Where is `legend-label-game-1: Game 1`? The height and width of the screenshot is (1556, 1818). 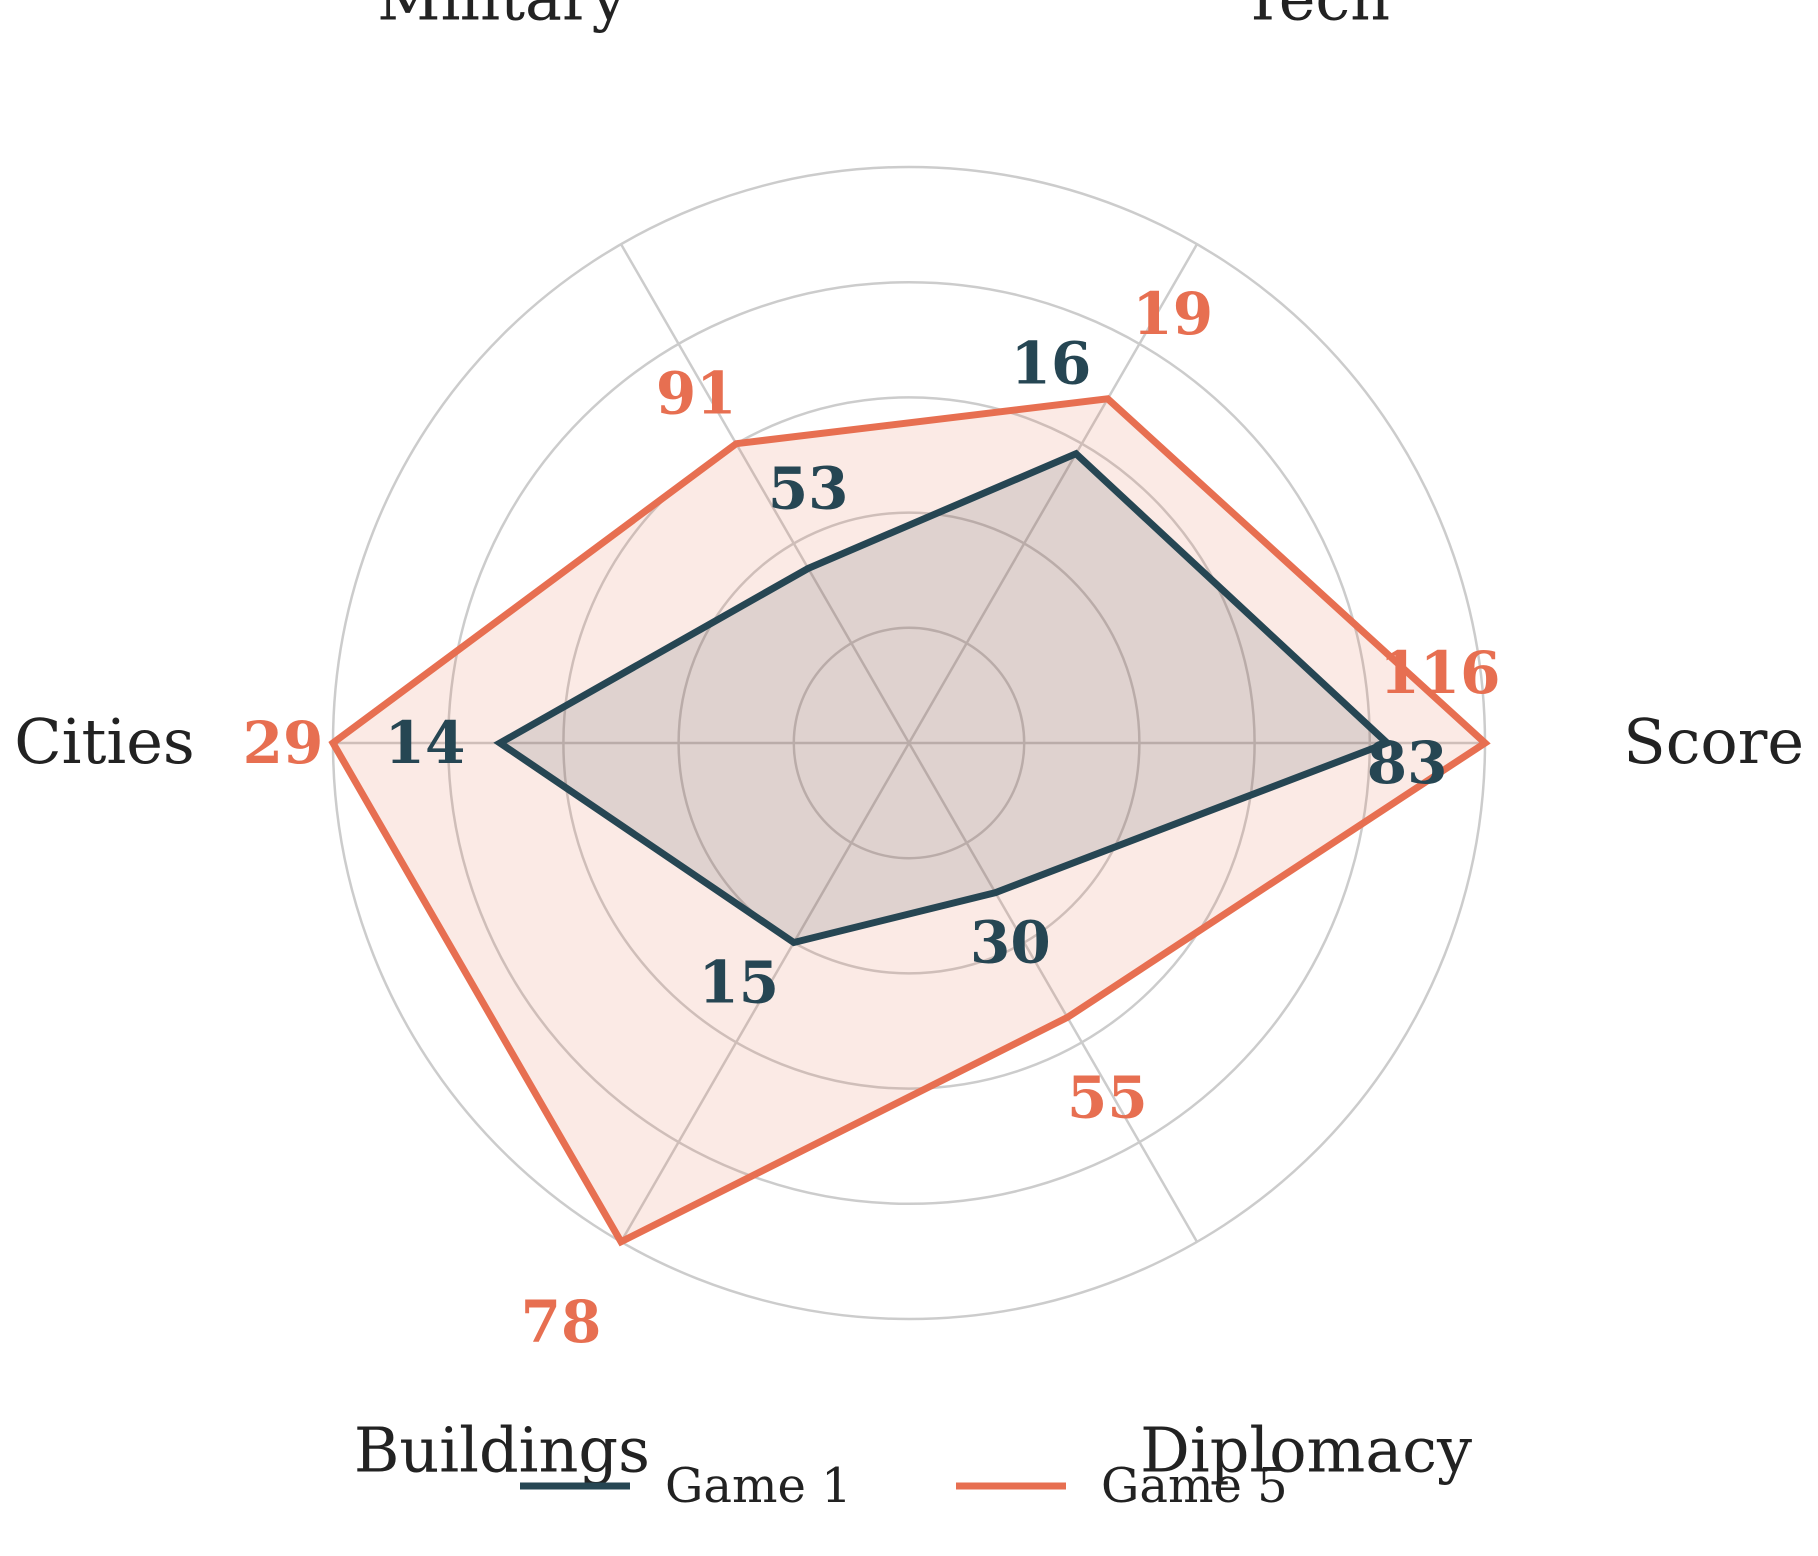 legend-label-game-1: Game 1 is located at coordinates (758, 1486).